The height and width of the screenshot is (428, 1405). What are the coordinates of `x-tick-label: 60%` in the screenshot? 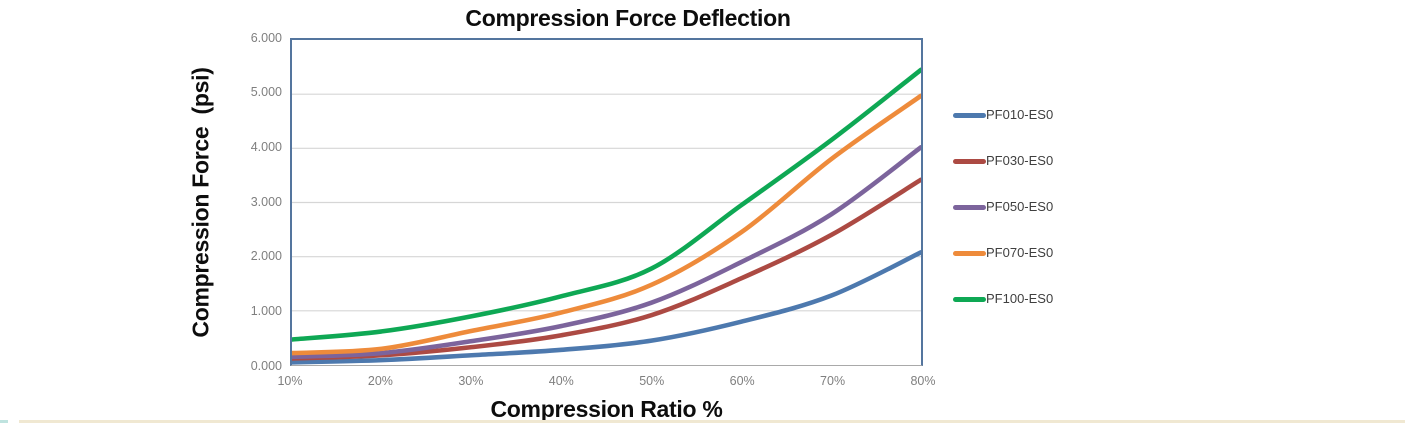 It's located at (742, 381).